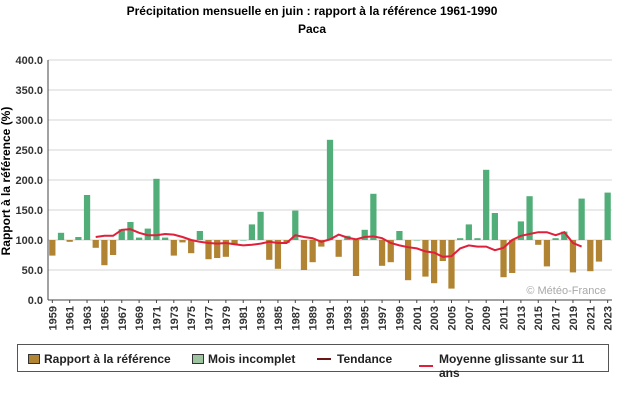  I want to click on x-tick-label: 1959, so click(53, 318).